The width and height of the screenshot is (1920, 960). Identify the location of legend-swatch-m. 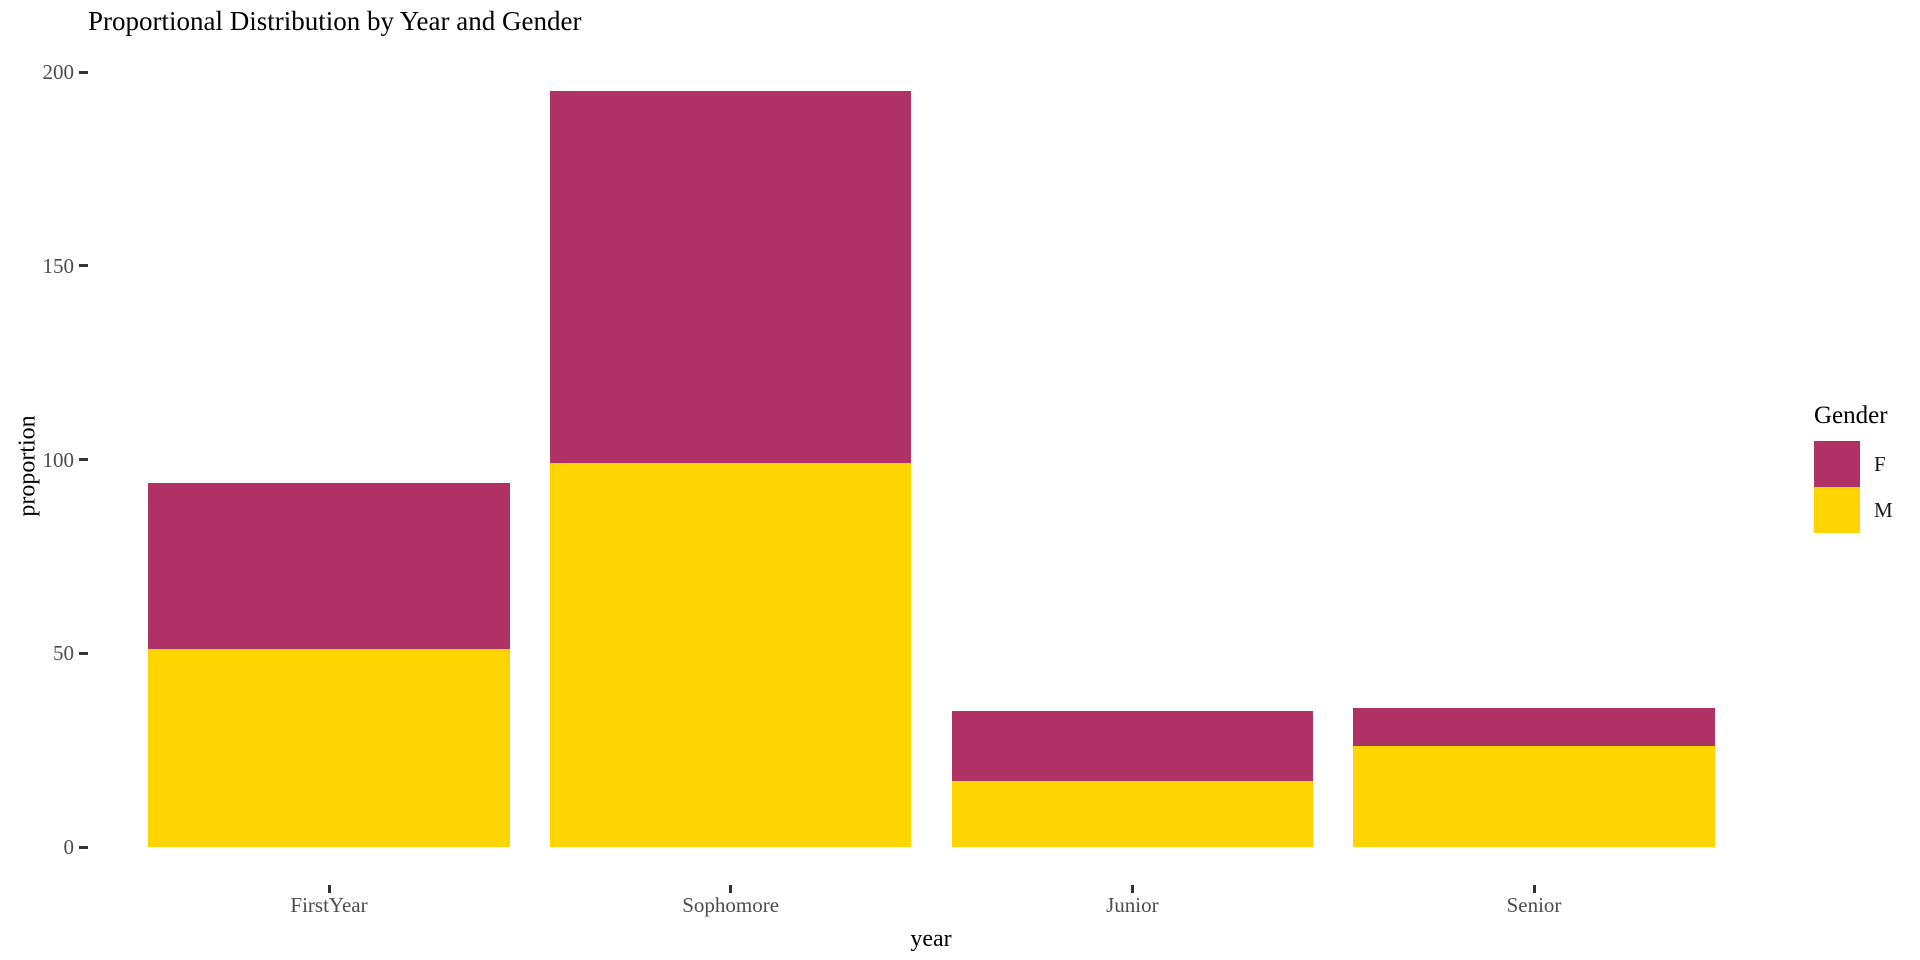
(1837, 510).